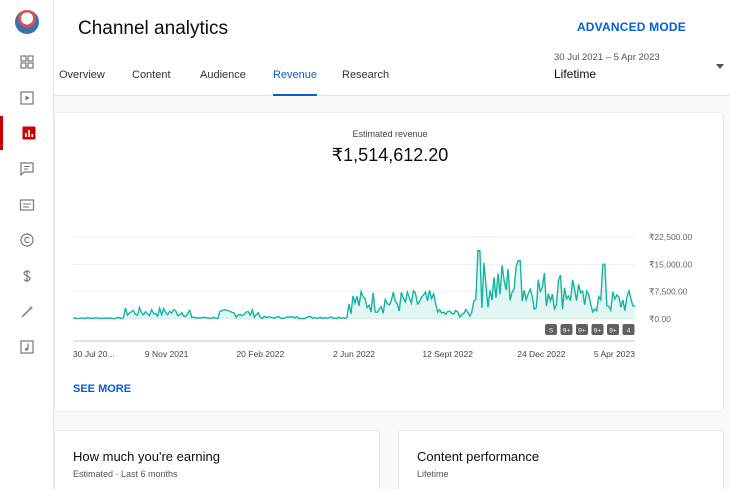 Image resolution: width=730 pixels, height=489 pixels. Describe the element at coordinates (125, 474) in the screenshot. I see `earnings-card-subtitle: Estimated · Last 6 months` at that location.